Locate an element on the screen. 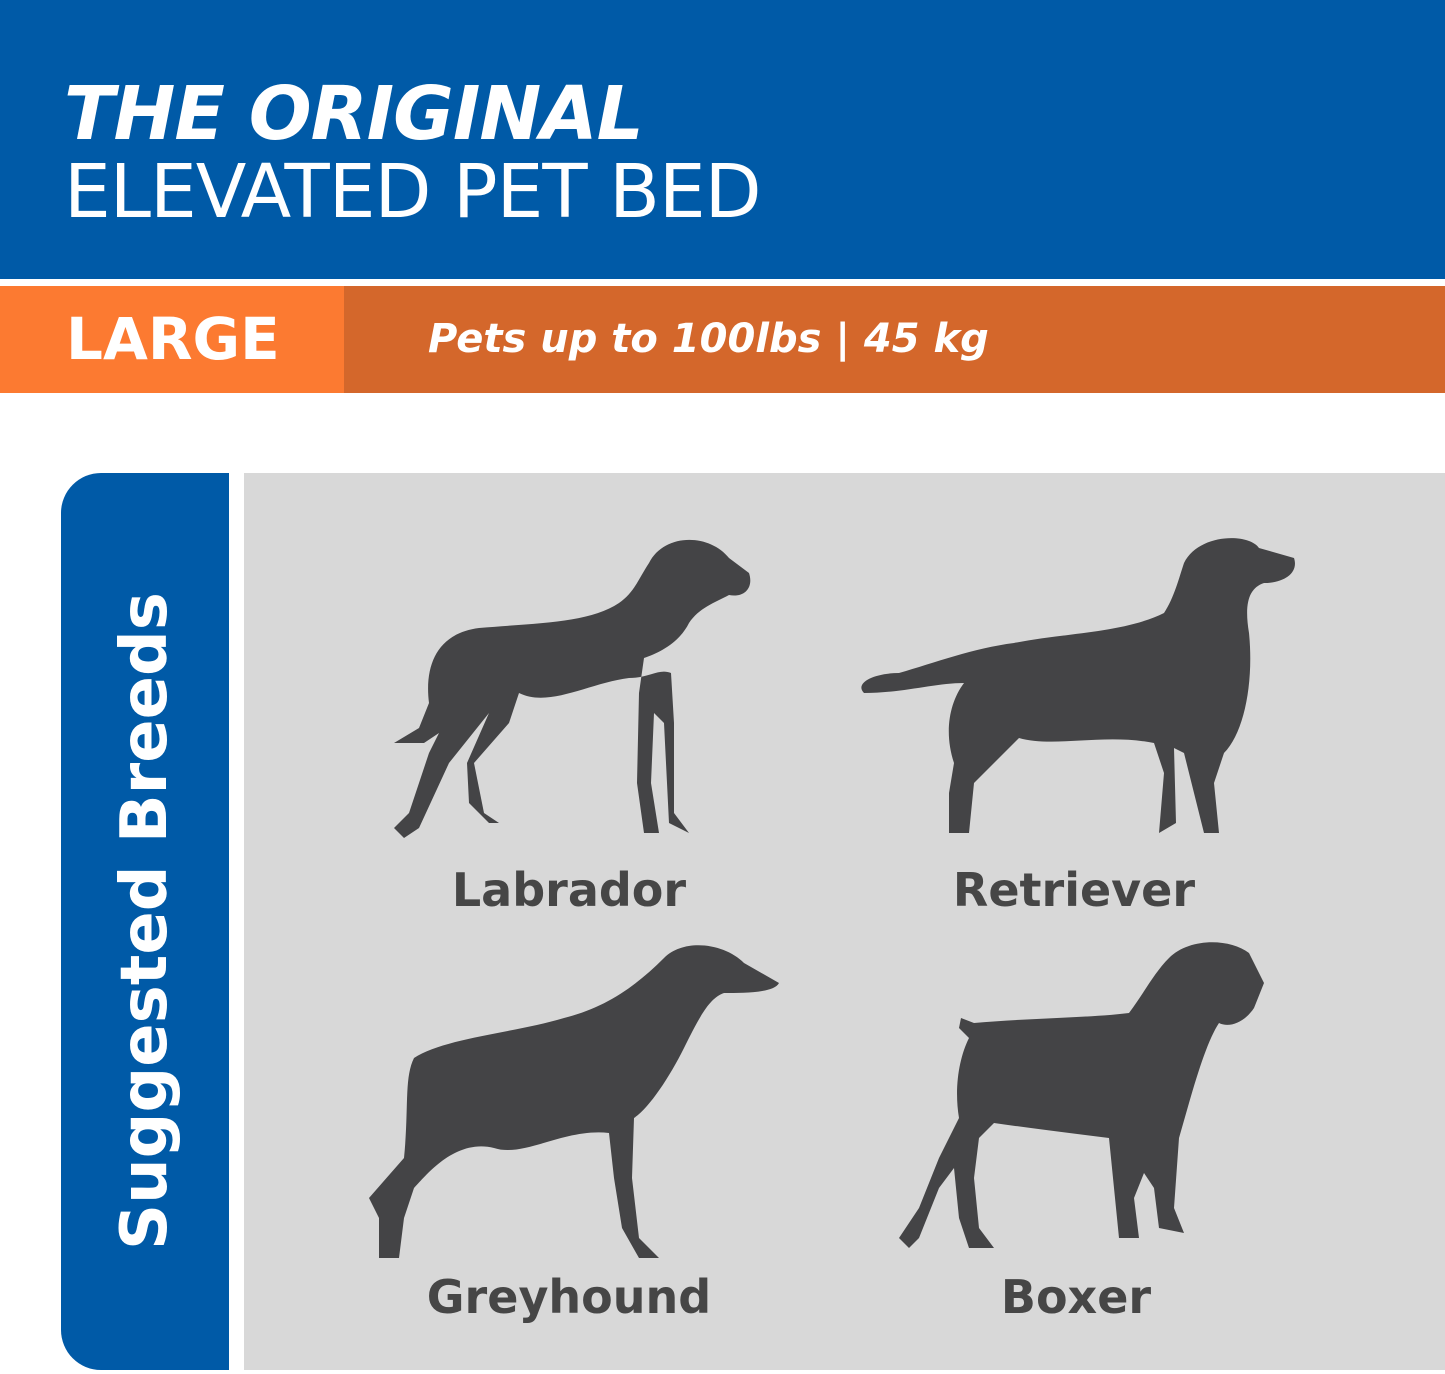 The height and width of the screenshot is (1374, 1445). greyhound-silhouette-icon is located at coordinates (574, 1101).